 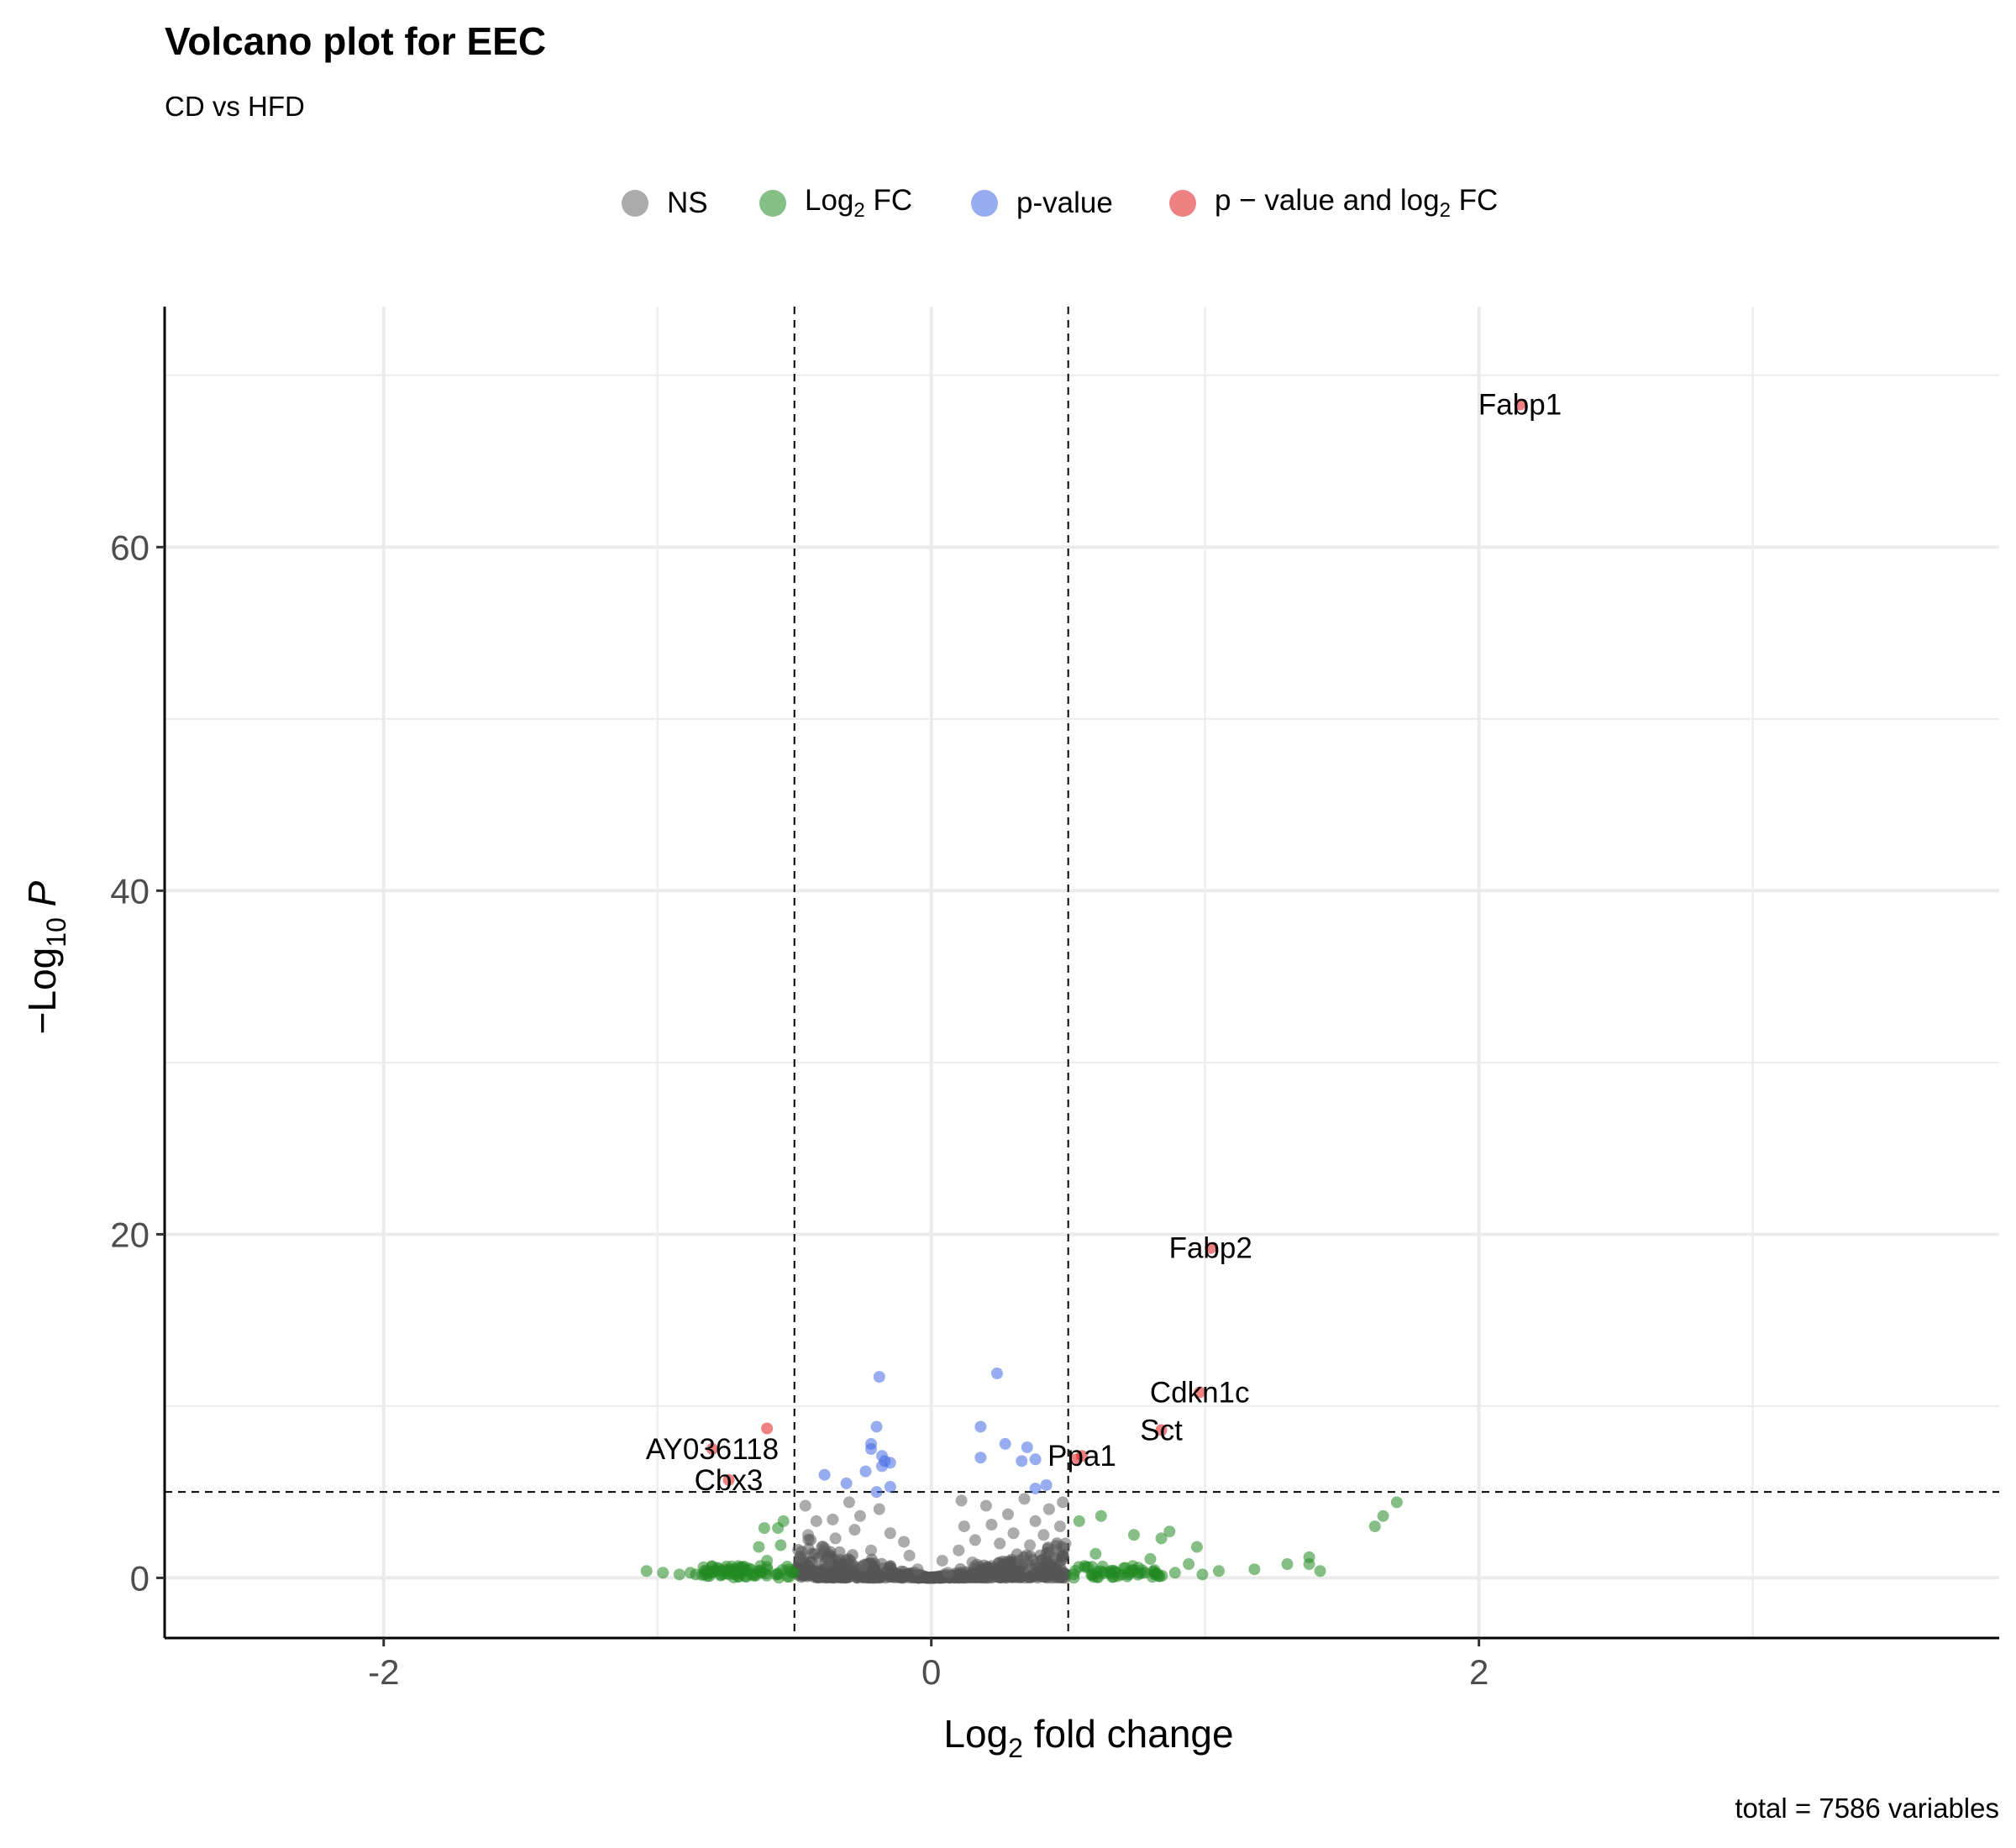 What do you see at coordinates (687, 202) in the screenshot?
I see `legend-label-ns: NS` at bounding box center [687, 202].